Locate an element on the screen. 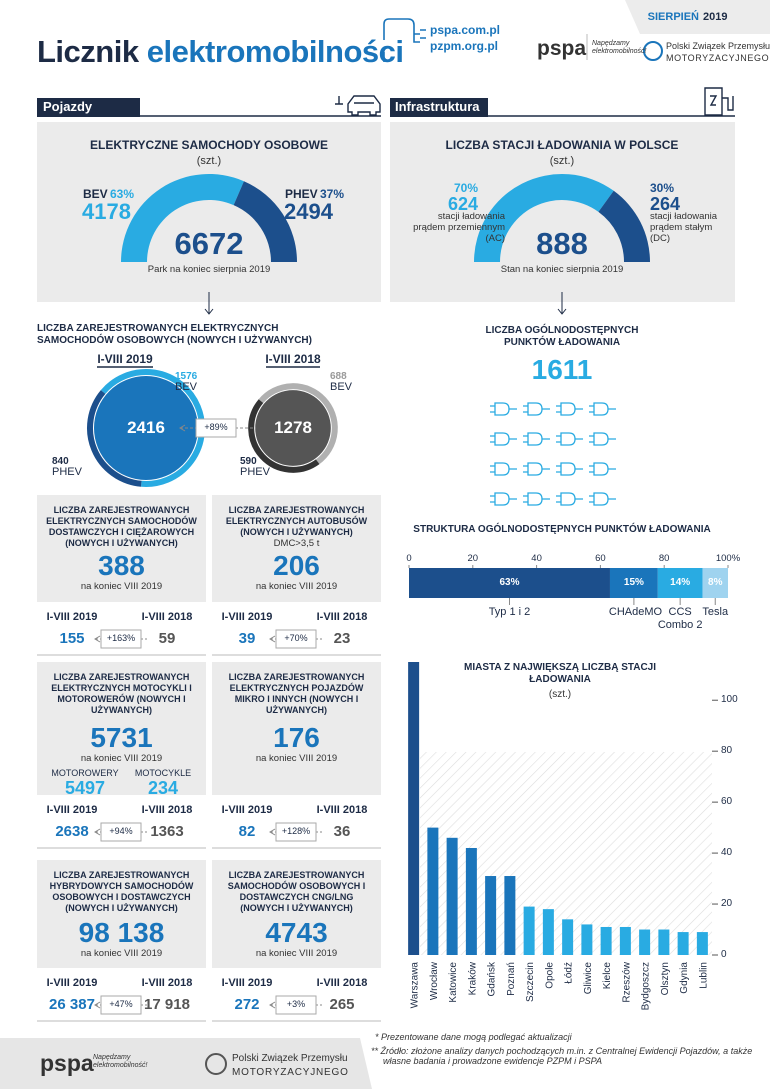 The image size is (770, 1089). panel-unit: (szt.) is located at coordinates (209, 161).